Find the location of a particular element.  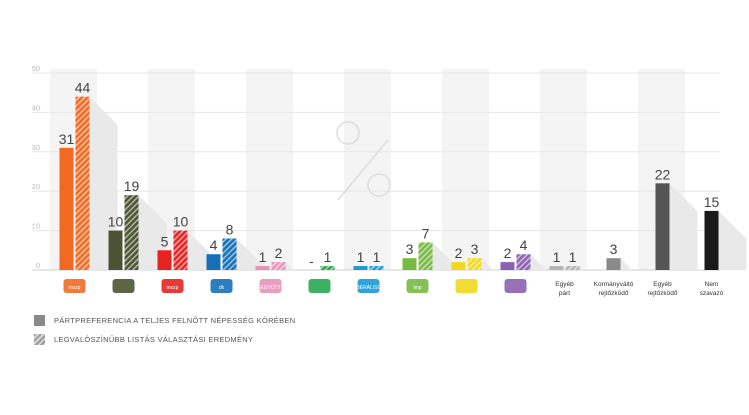

y-tick-label: 10 is located at coordinates (36, 226).